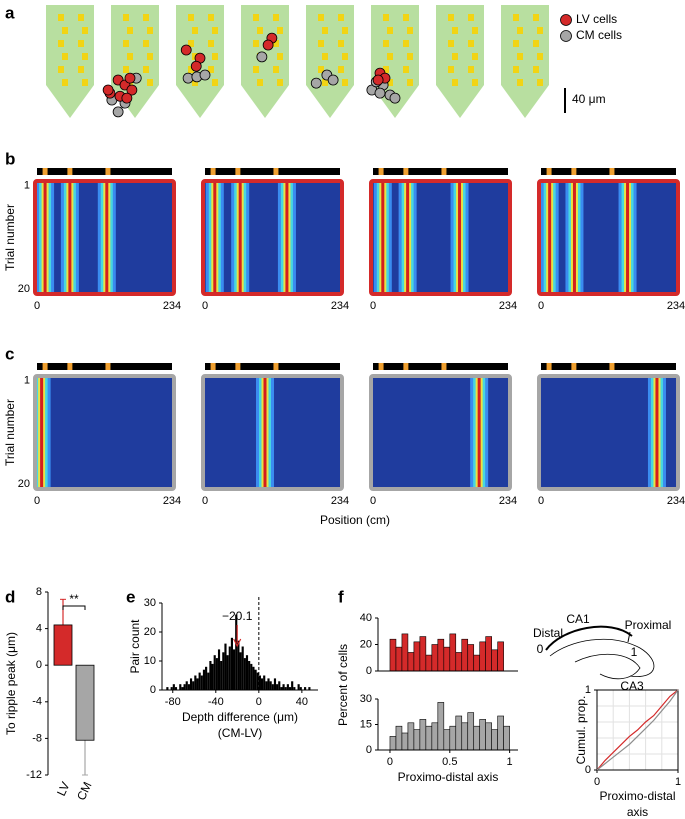 This screenshot has width=685, height=819. I want to click on y-tick-label: 15, so click(366, 724).